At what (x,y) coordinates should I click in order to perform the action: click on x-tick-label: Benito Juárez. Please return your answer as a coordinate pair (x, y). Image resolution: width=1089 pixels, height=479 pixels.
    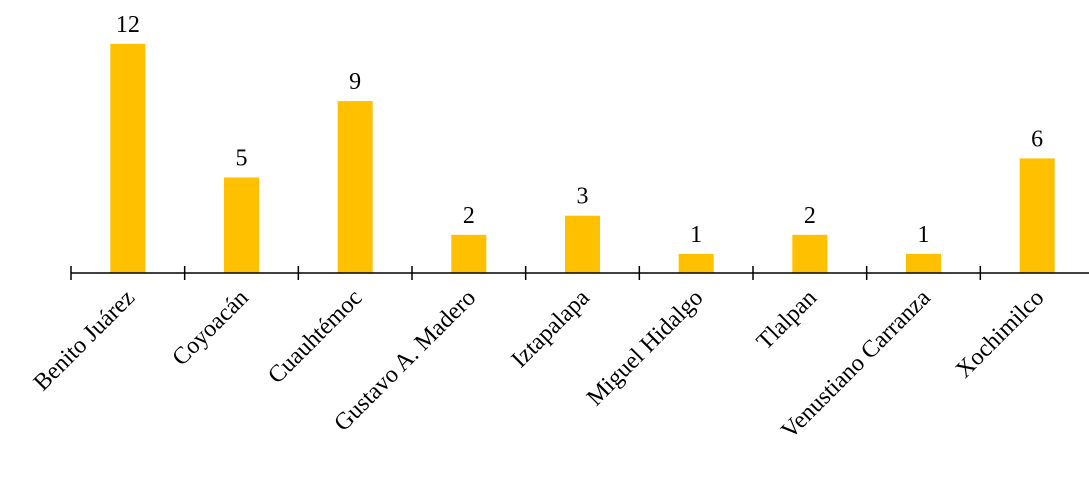
    Looking at the image, I should click on (84, 340).